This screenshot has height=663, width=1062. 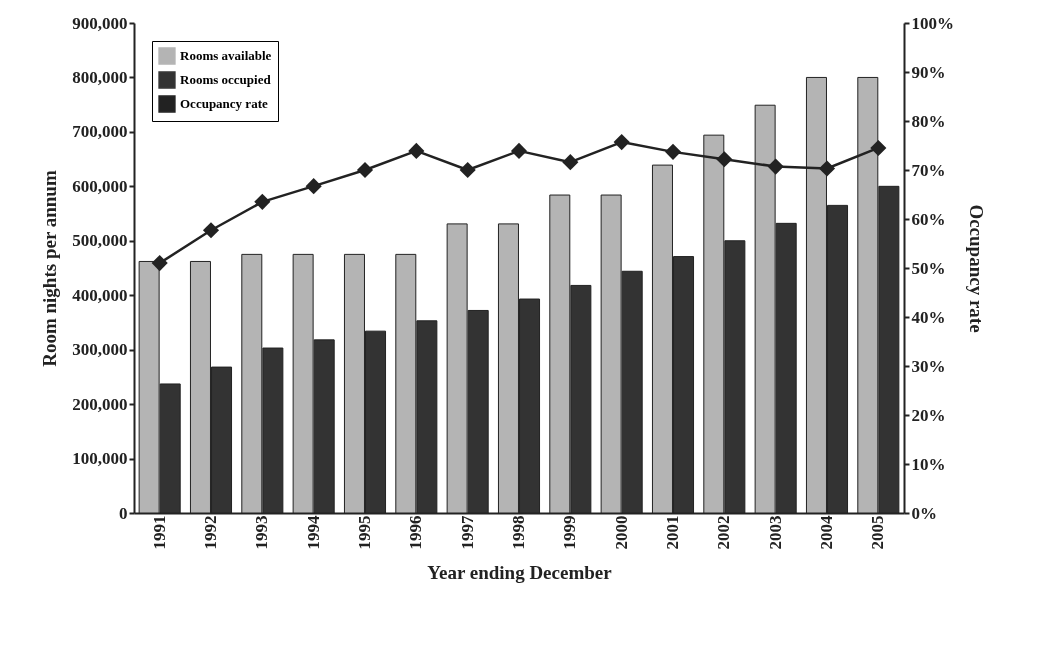 What do you see at coordinates (928, 268) in the screenshot?
I see `y2-tick-label: 50%` at bounding box center [928, 268].